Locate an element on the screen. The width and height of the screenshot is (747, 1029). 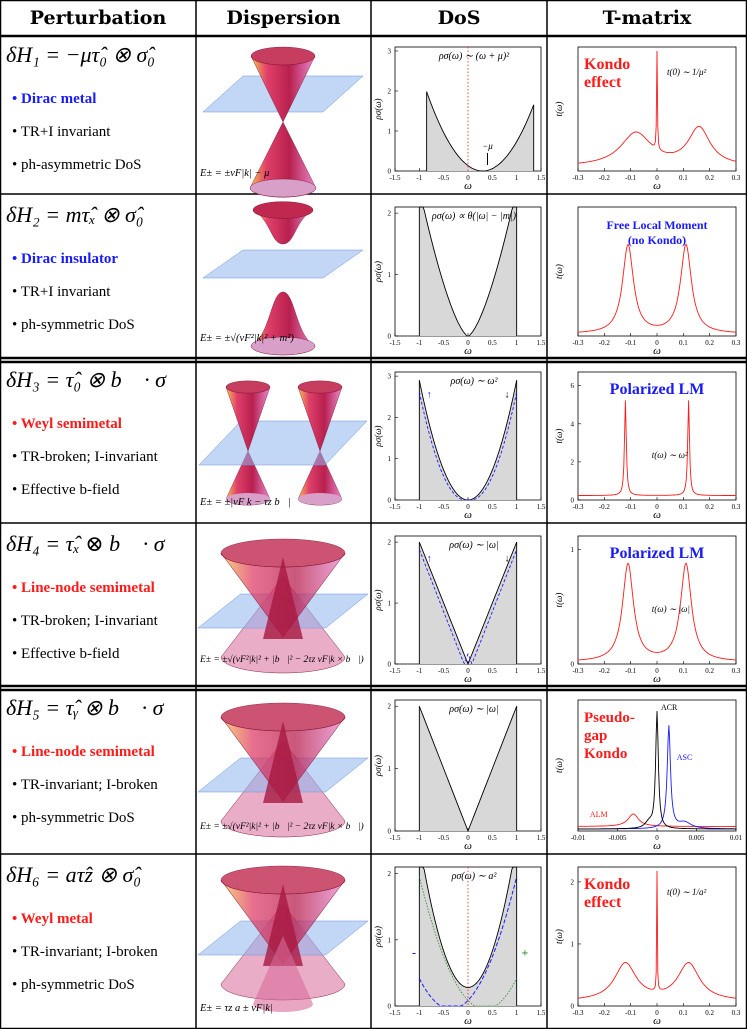
material-class: • Dirac insulator is located at coordinates (65, 259).